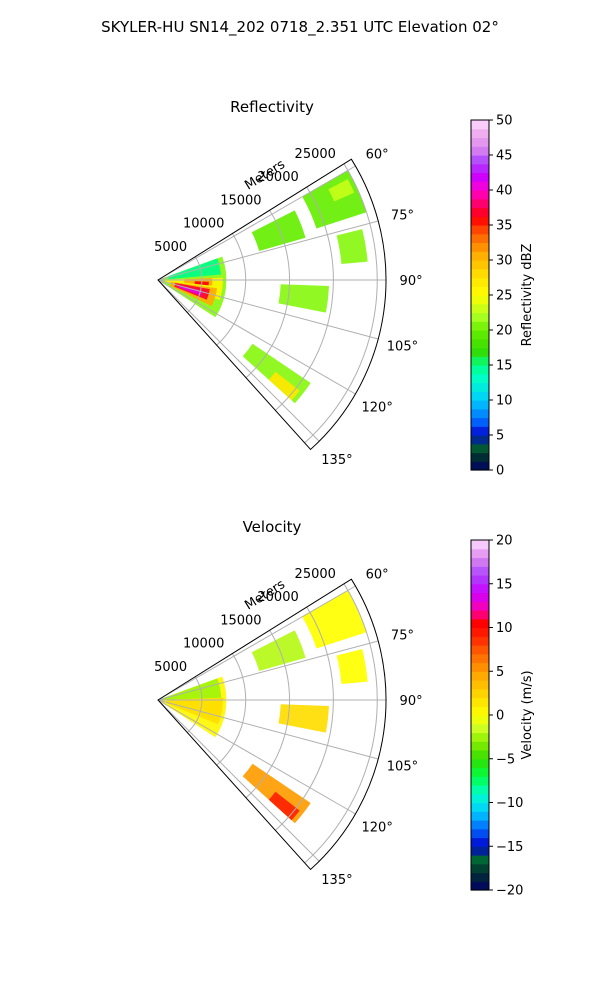 The image size is (600, 1000). Describe the element at coordinates (527, 714) in the screenshot. I see `velocity-colorbar-label: Velocity (m/s)` at that location.